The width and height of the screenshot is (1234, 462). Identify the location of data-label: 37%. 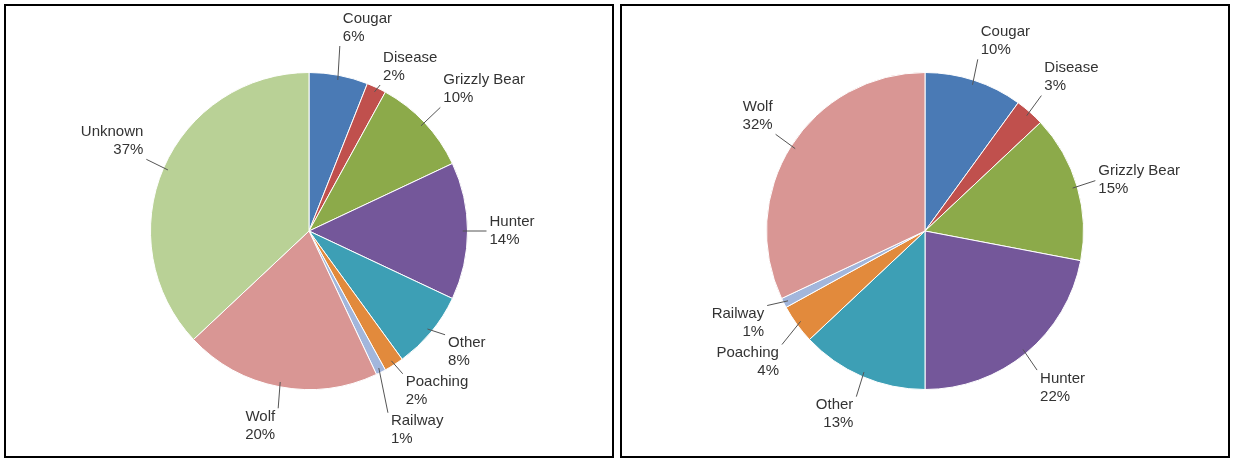
(128, 148).